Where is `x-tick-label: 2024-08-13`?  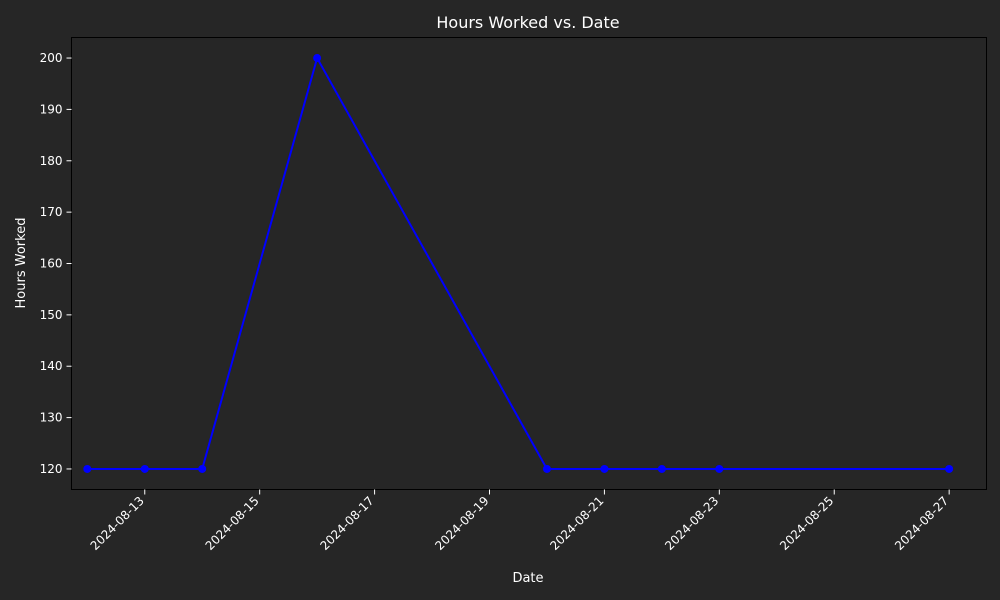 x-tick-label: 2024-08-13 is located at coordinates (117, 523).